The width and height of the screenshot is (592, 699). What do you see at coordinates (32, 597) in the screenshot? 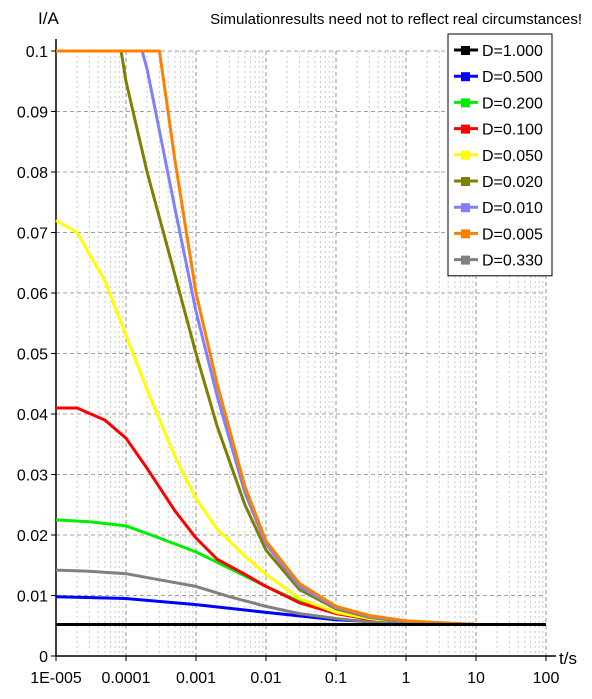
I see `y-tick-label: 0.01` at bounding box center [32, 597].